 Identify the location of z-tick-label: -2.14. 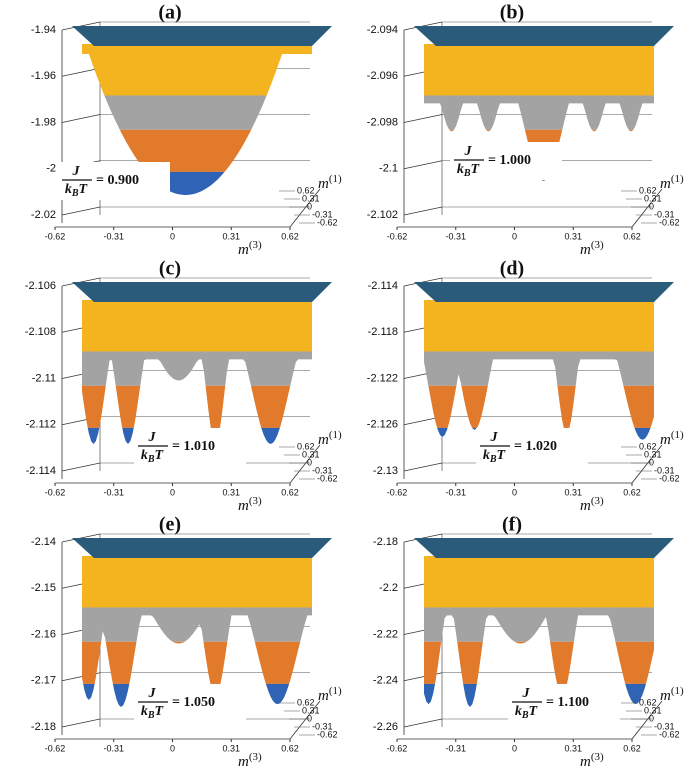
(43, 542).